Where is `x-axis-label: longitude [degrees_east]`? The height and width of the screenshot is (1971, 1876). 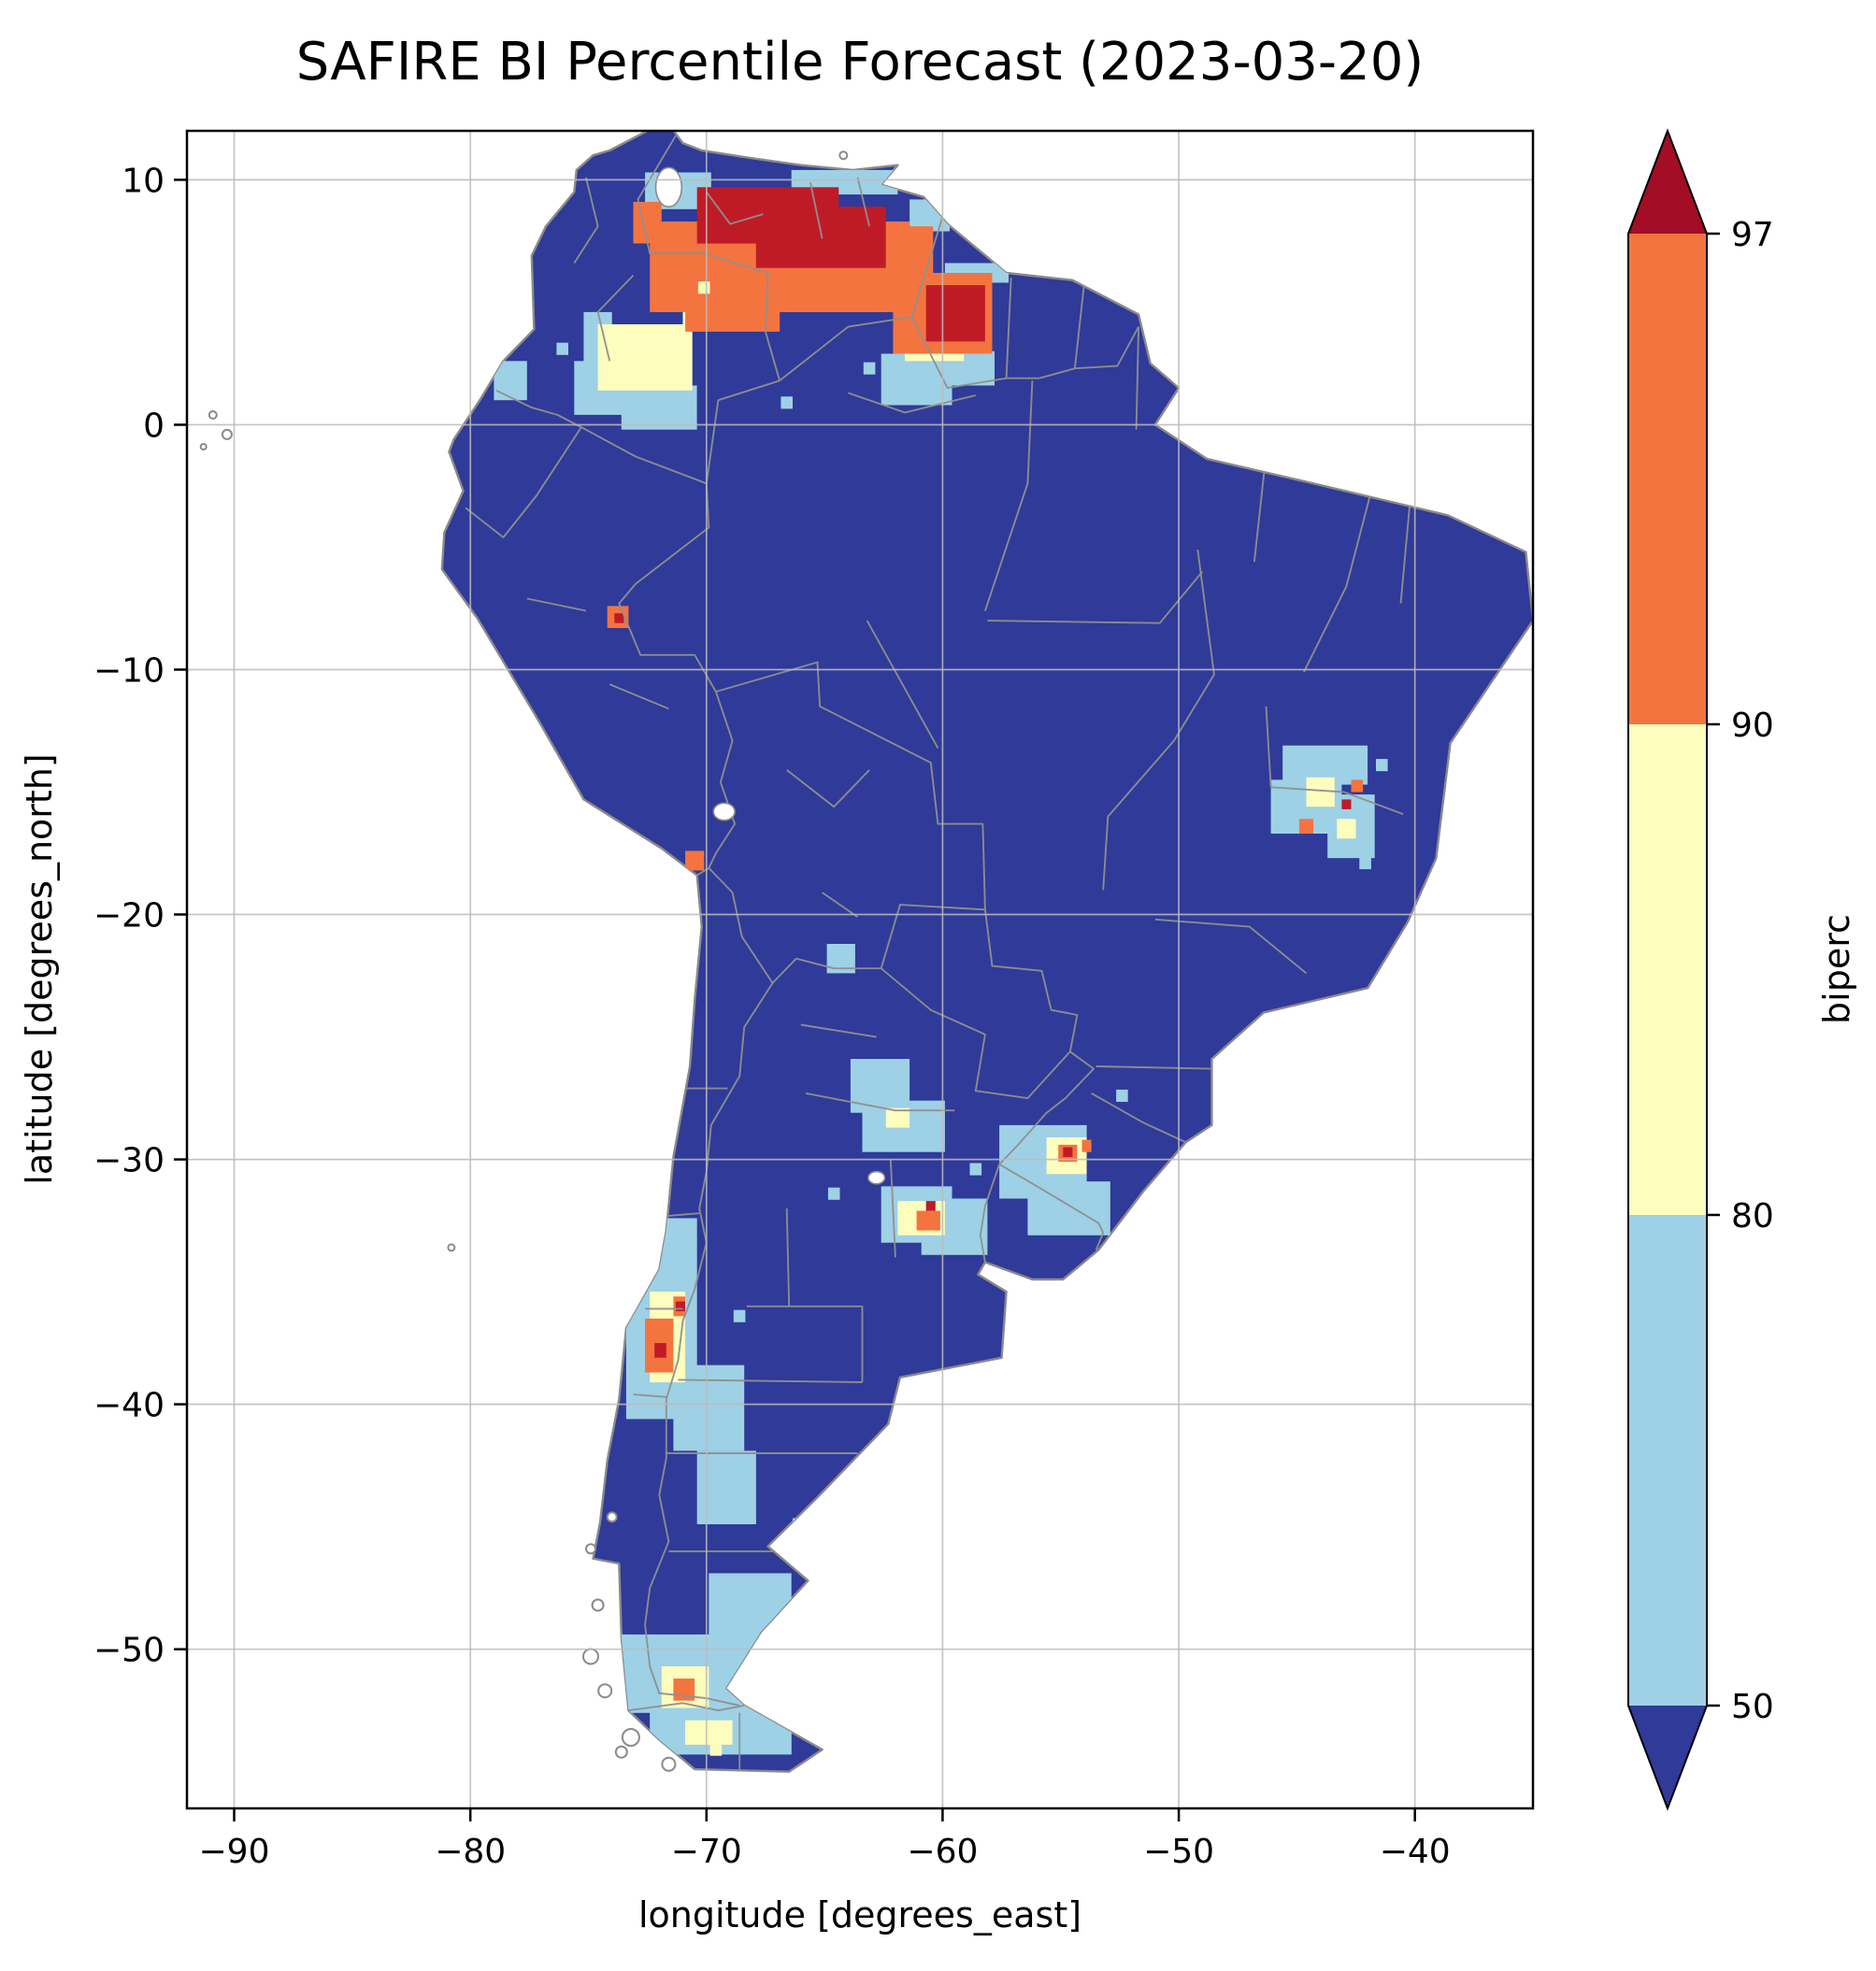 x-axis-label: longitude [degrees_east] is located at coordinates (860, 1915).